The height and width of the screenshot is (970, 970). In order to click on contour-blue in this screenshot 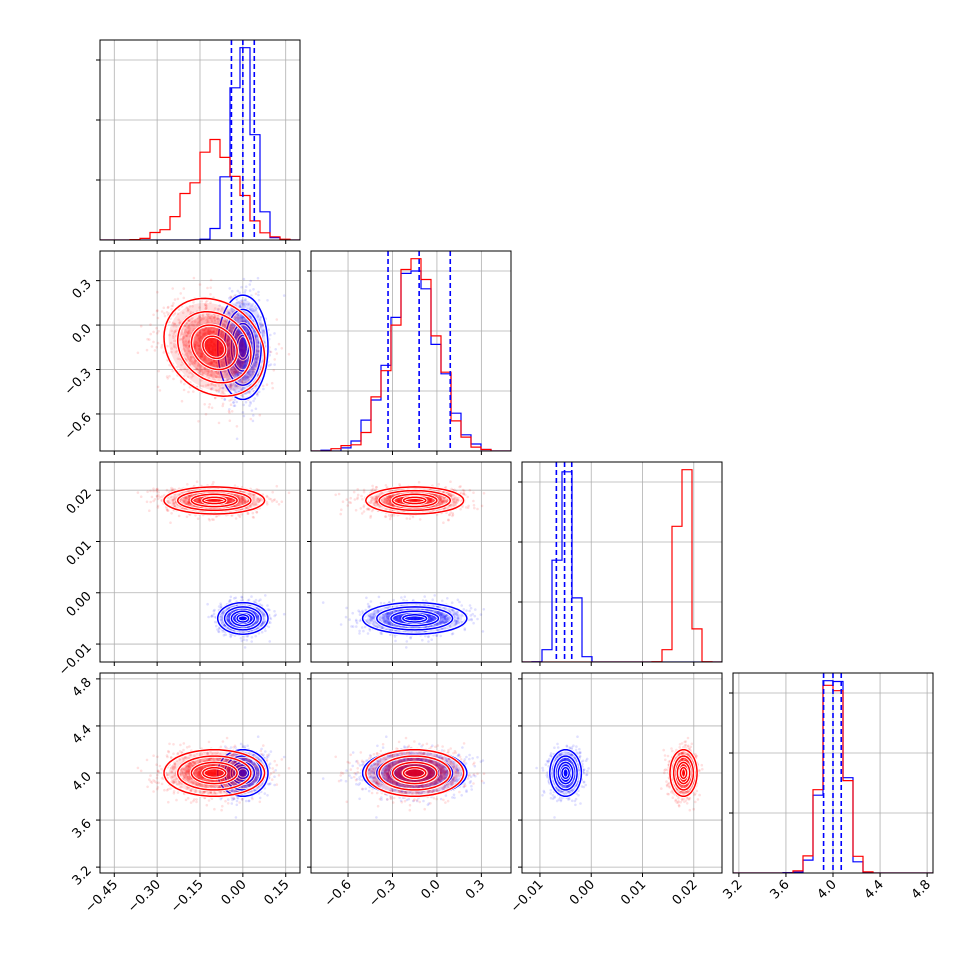, I will do `click(242, 347)`.